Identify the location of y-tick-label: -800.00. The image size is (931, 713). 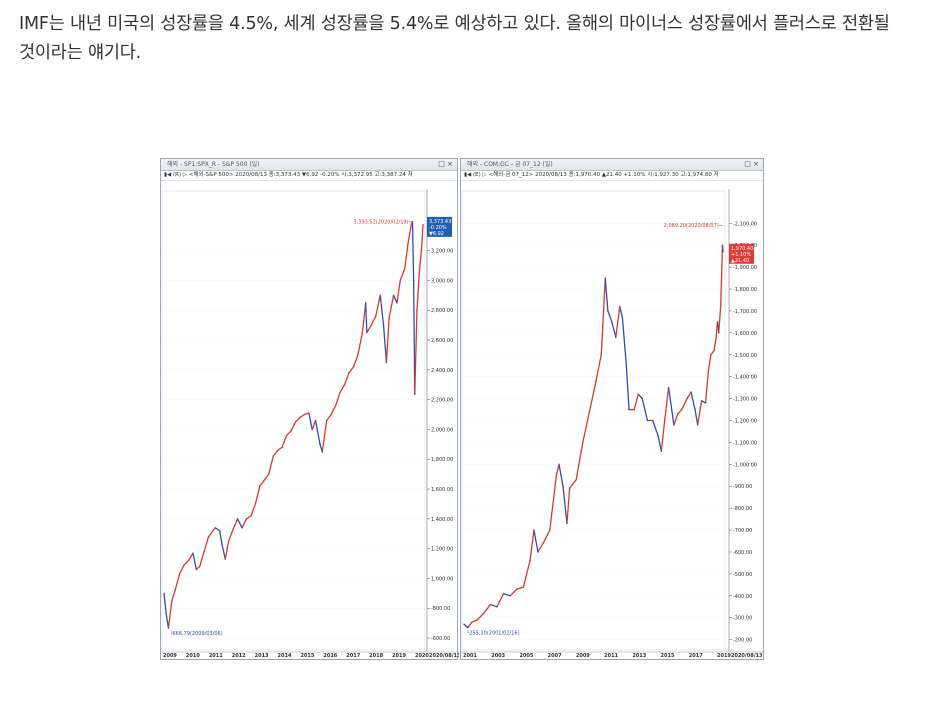
(440, 609).